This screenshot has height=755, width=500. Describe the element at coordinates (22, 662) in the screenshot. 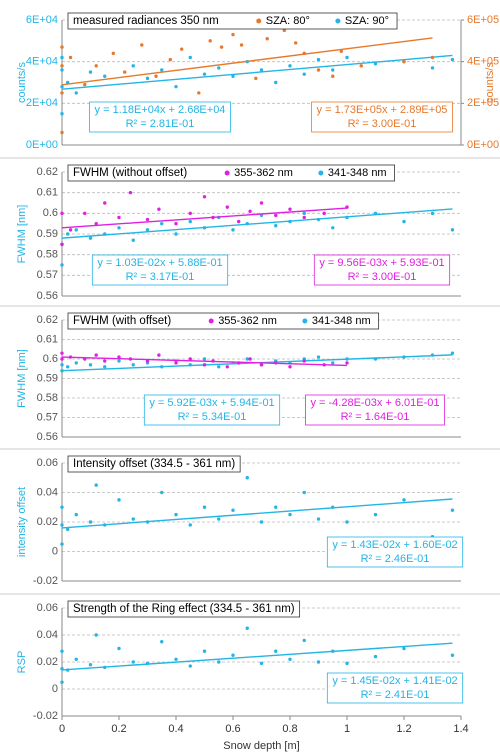

I see `y-axis-label: RSP` at that location.